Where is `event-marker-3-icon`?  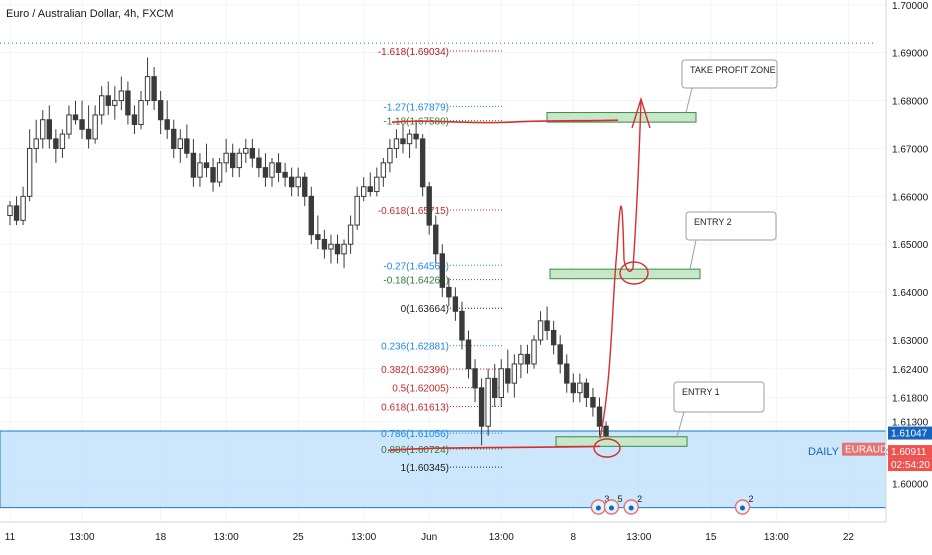
event-marker-3-icon is located at coordinates (631, 508).